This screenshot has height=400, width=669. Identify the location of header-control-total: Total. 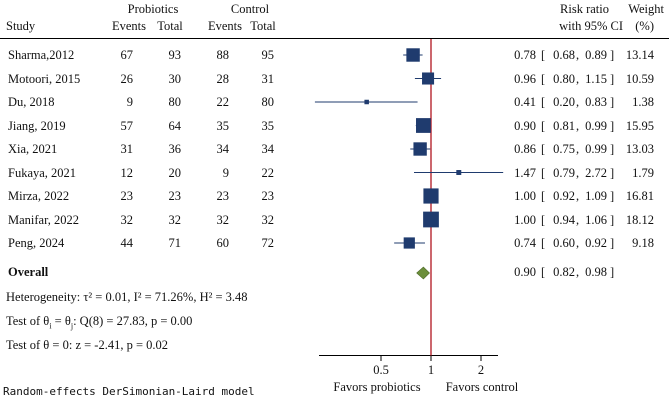
(263, 26).